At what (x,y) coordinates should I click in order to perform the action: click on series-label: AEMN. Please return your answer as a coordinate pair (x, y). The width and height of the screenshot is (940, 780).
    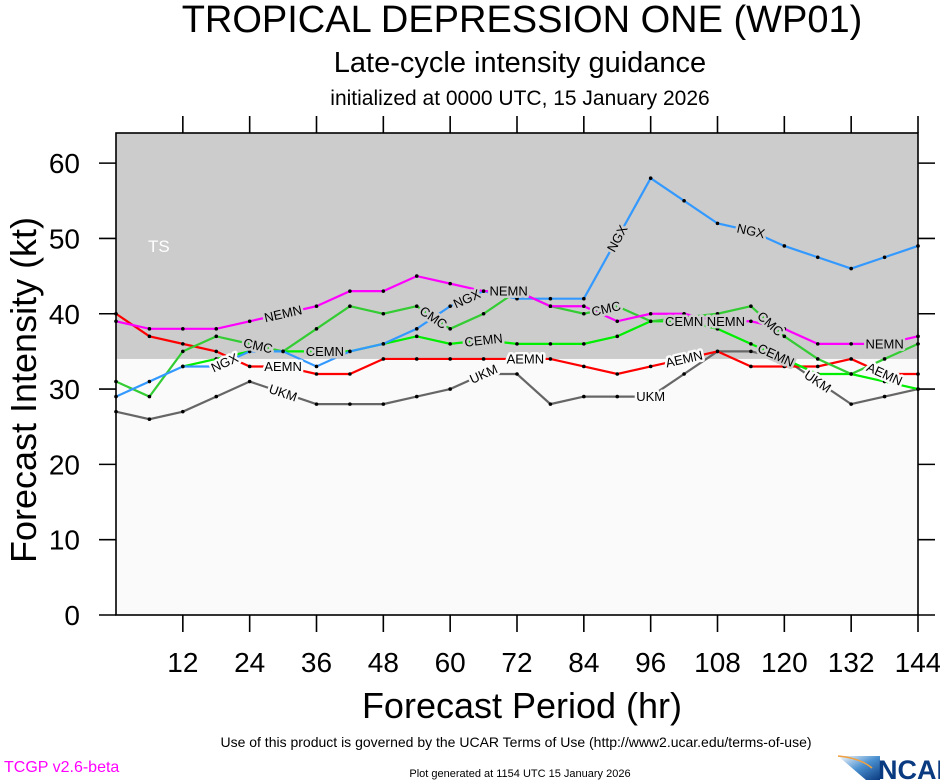
    Looking at the image, I should click on (283, 366).